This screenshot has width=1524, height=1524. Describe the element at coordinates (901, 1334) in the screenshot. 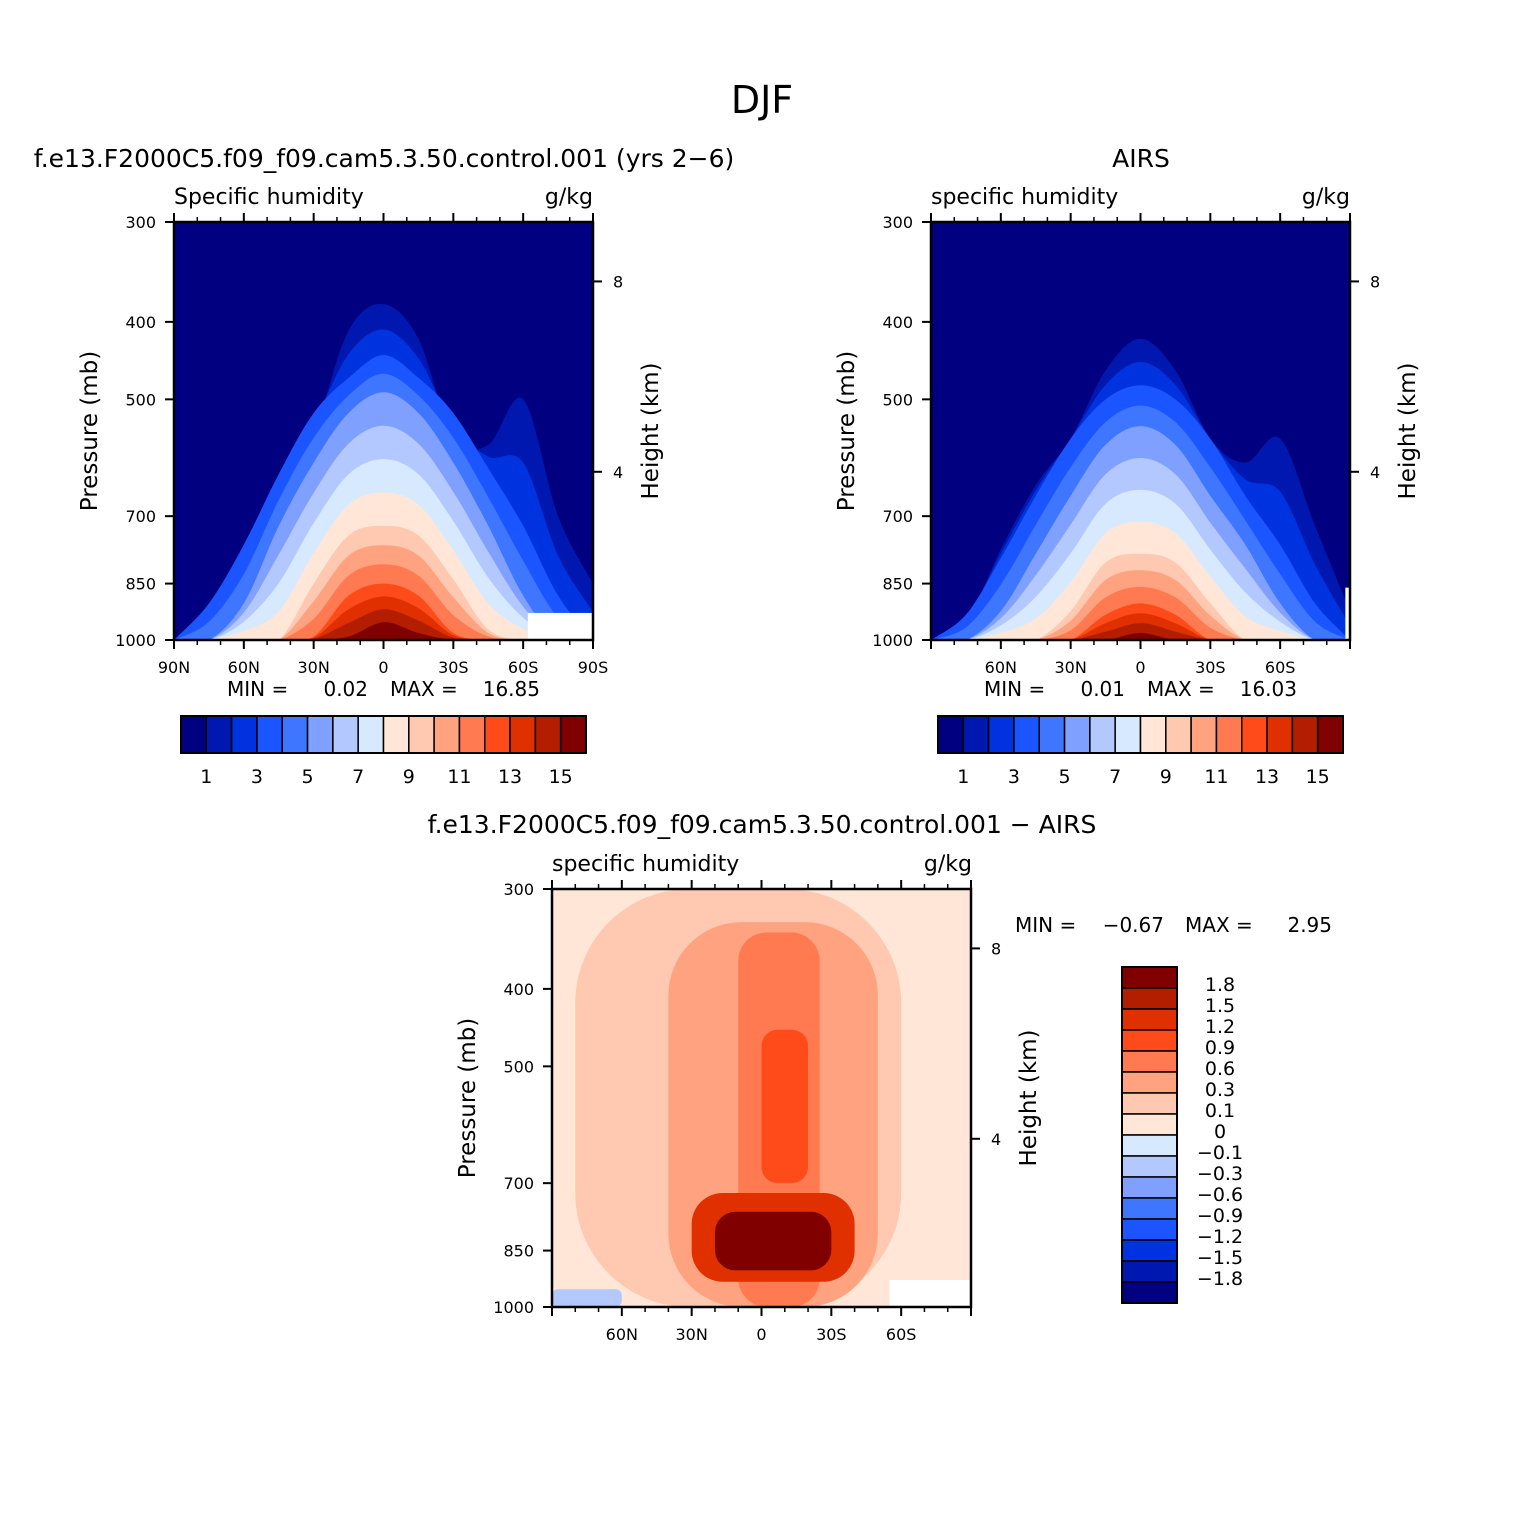

I see `x-tick-label: 60S` at that location.